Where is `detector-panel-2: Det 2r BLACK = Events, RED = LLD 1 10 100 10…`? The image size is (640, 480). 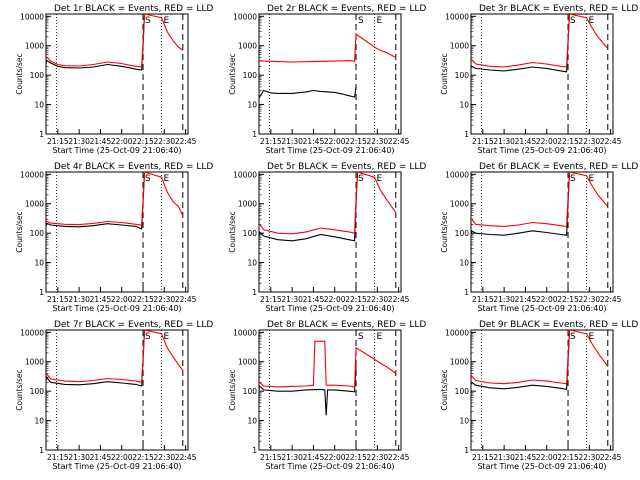 detector-panel-2: Det 2r BLACK = Events, RED = LLD 1 10 100 10… is located at coordinates (327, 79).